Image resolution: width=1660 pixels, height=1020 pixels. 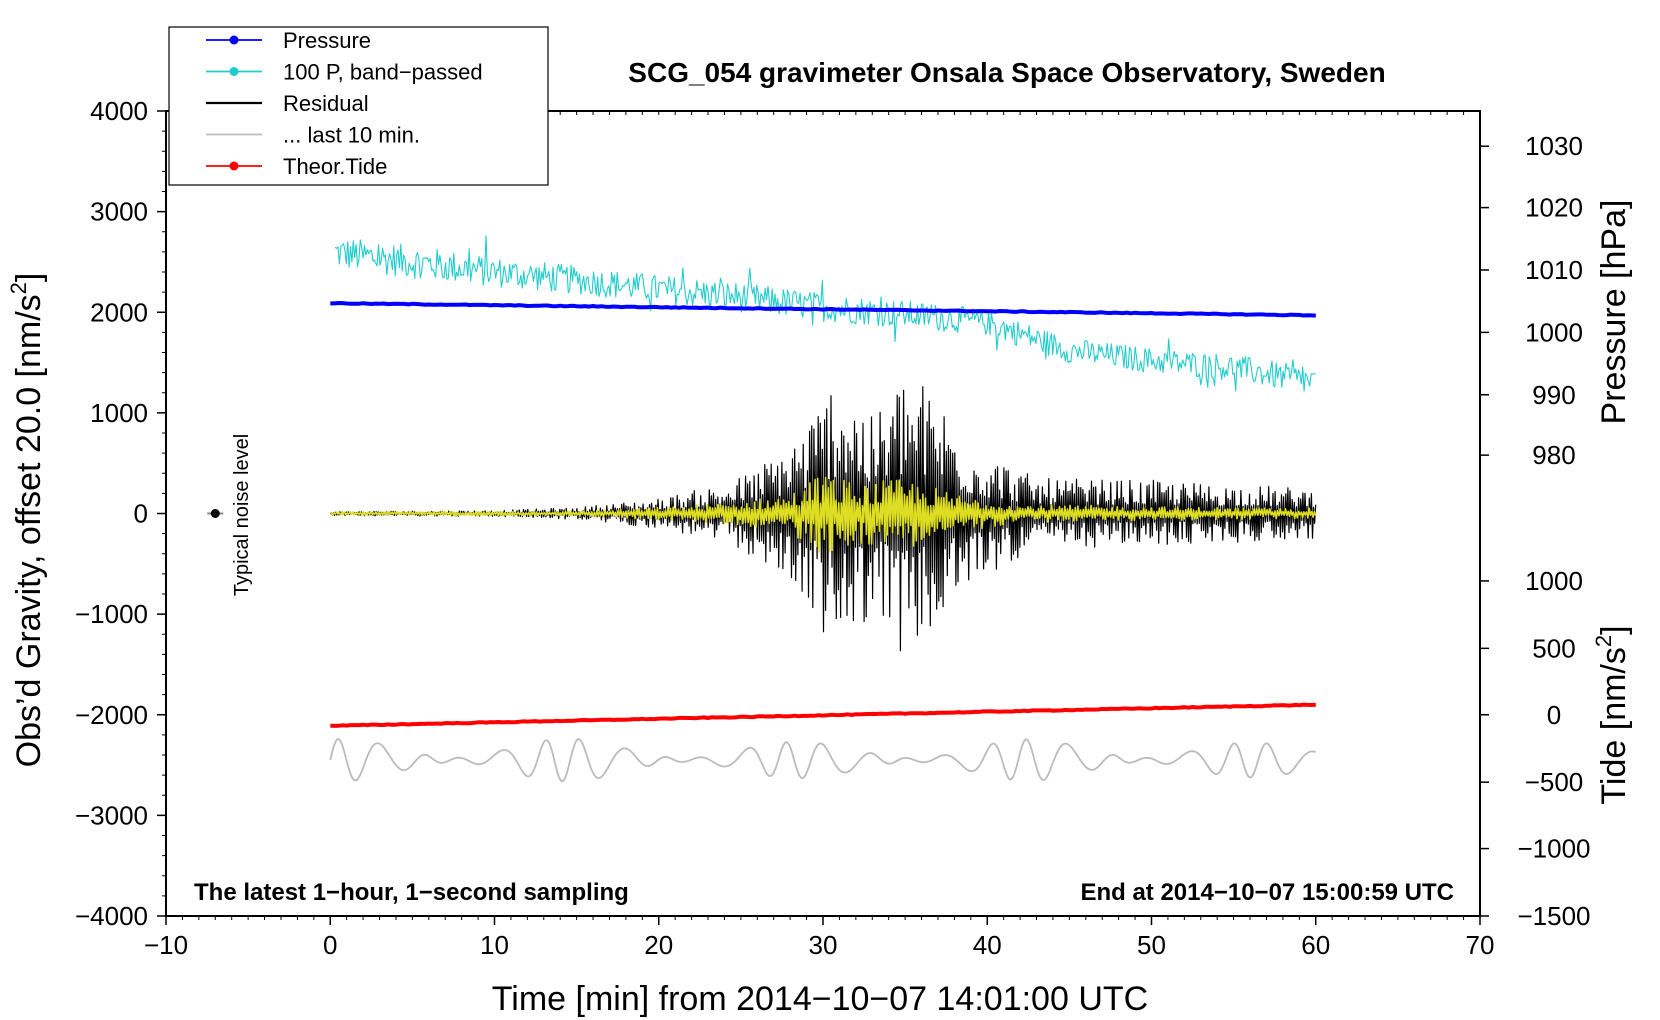 I want to click on x-tick-label: 30, so click(x=823, y=945).